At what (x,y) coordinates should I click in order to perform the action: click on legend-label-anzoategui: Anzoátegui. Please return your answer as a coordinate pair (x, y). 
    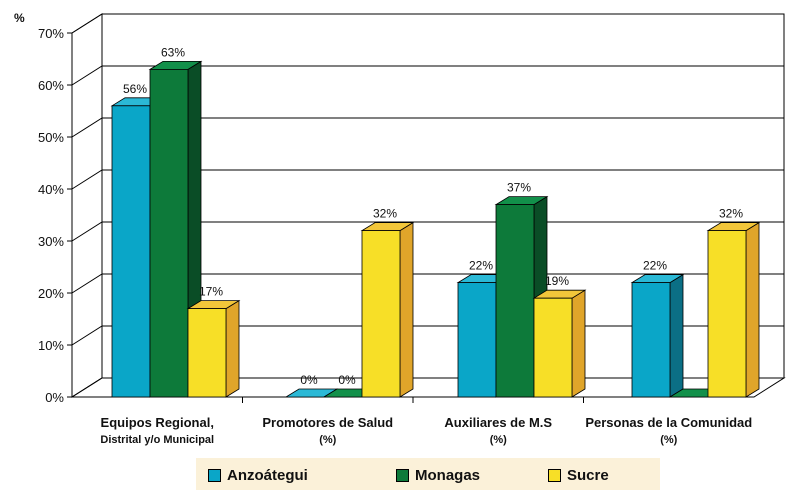
    Looking at the image, I should click on (267, 475).